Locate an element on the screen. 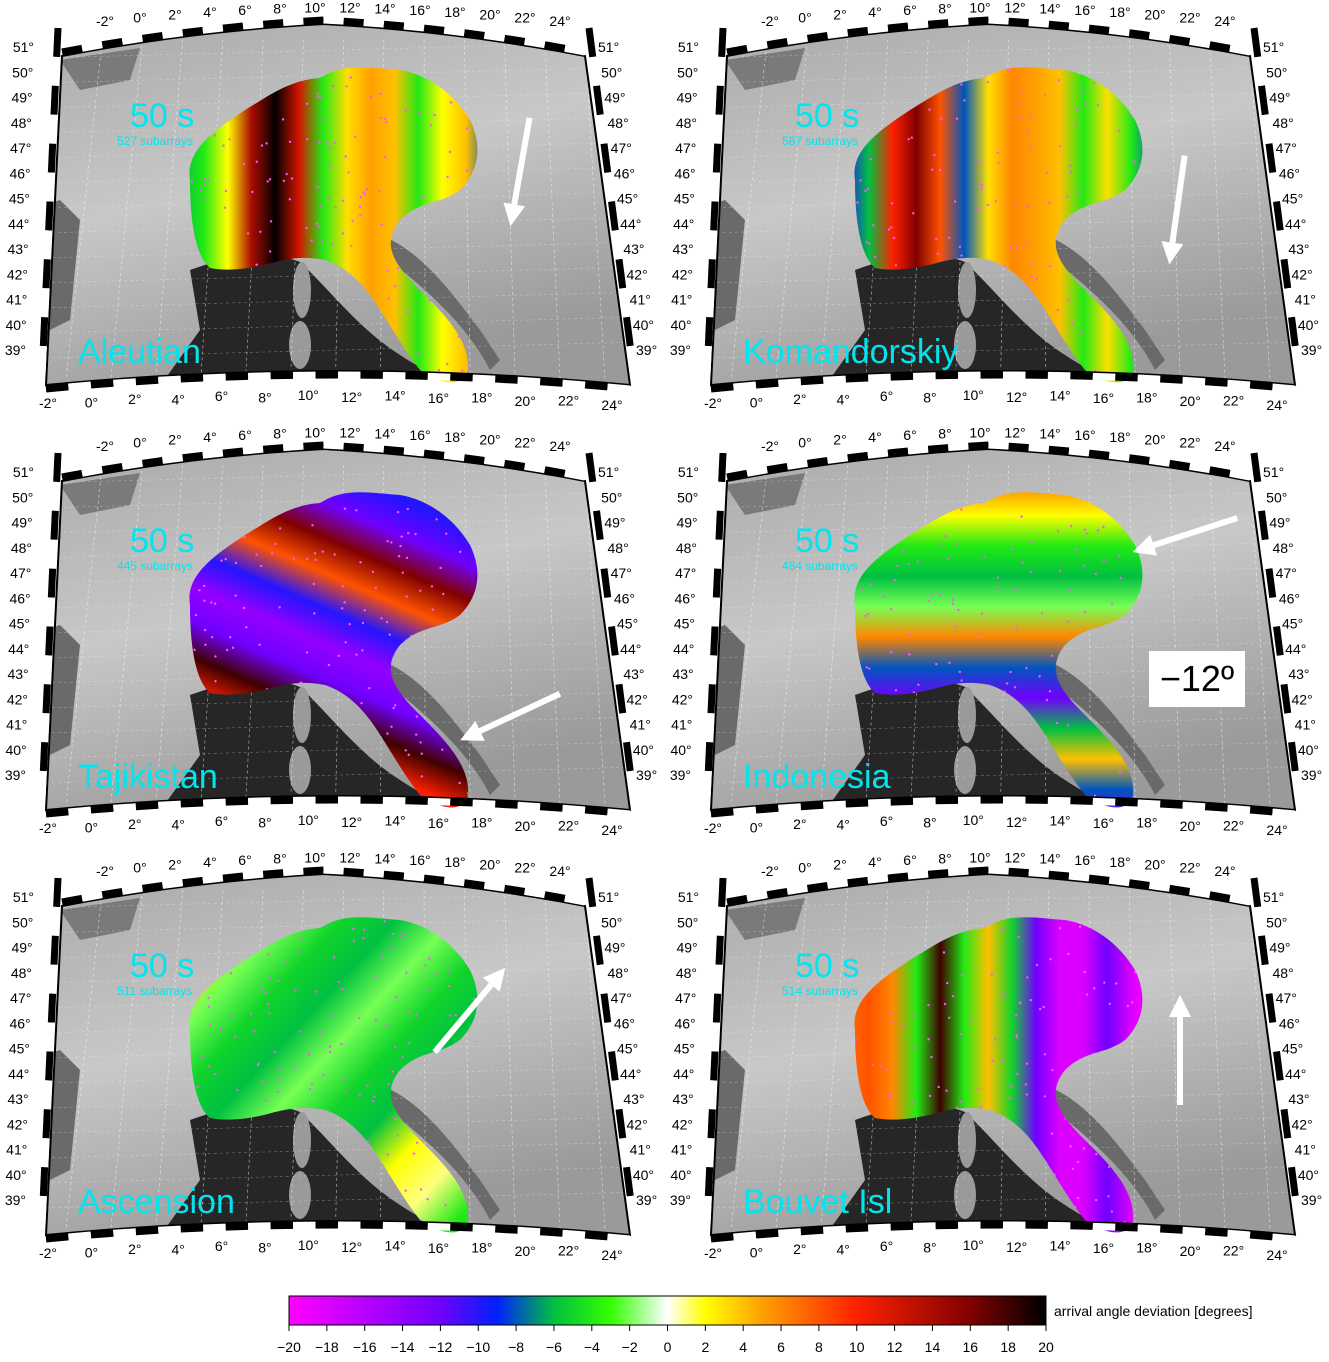  longitude-label-bottom: 12° is located at coordinates (351, 397).